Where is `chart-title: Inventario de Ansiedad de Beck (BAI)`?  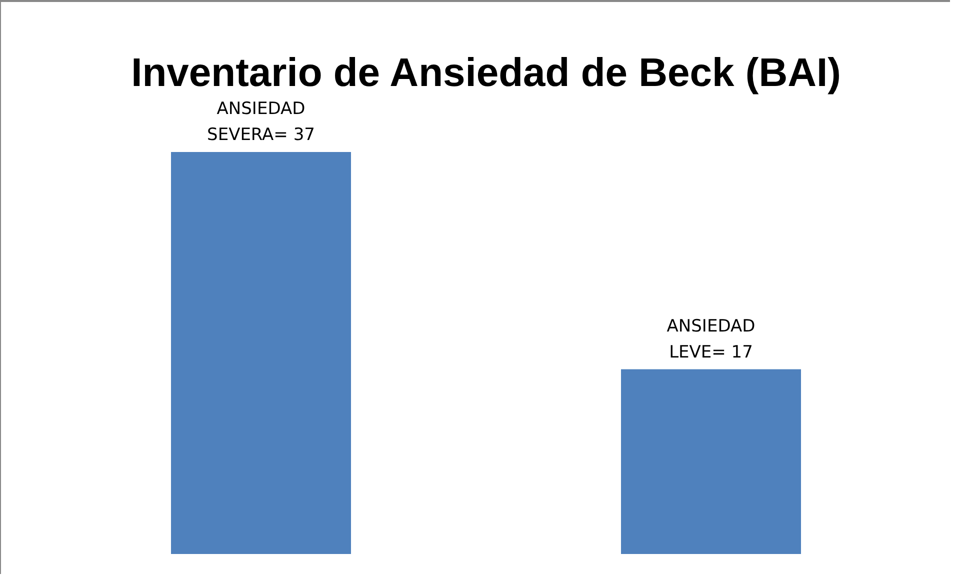 chart-title: Inventario de Ansiedad de Beck (BAI) is located at coordinates (486, 73).